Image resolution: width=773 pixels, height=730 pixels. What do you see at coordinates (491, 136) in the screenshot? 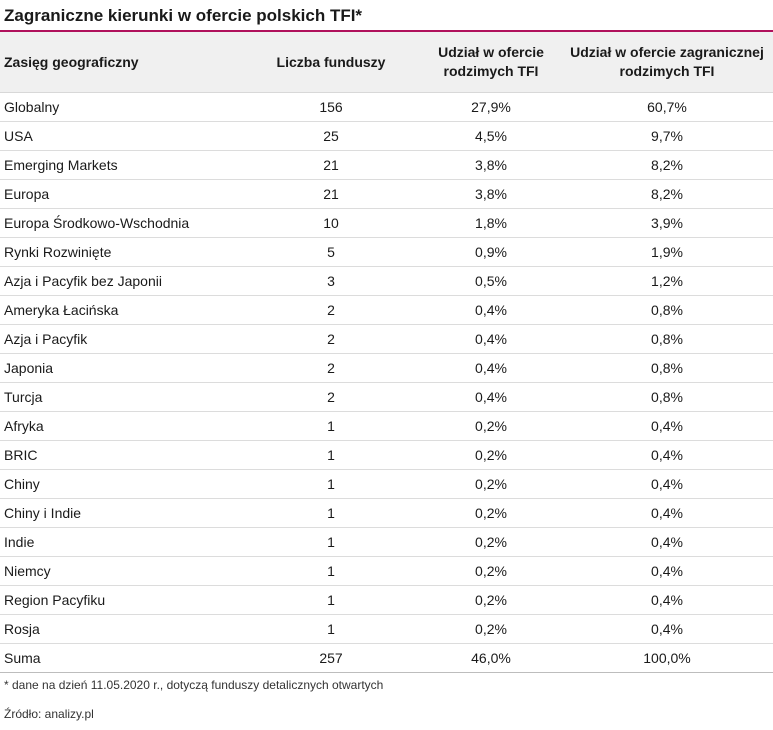
I see `cell-share-domestic: 4,5%` at bounding box center [491, 136].